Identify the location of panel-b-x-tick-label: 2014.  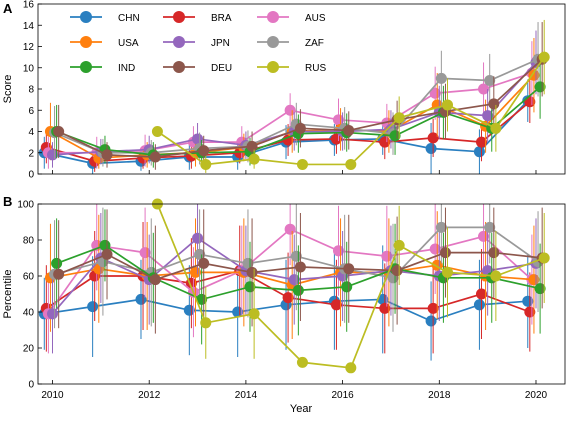
(246, 395).